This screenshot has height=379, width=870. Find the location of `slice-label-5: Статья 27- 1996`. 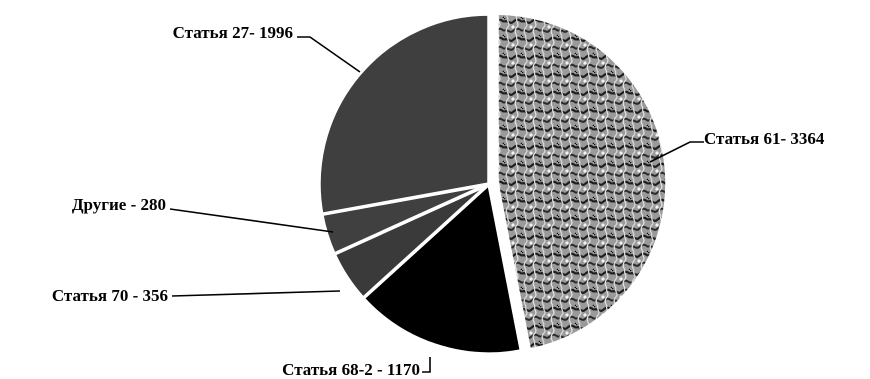

slice-label-5: Статья 27- 1996 is located at coordinates (233, 32).